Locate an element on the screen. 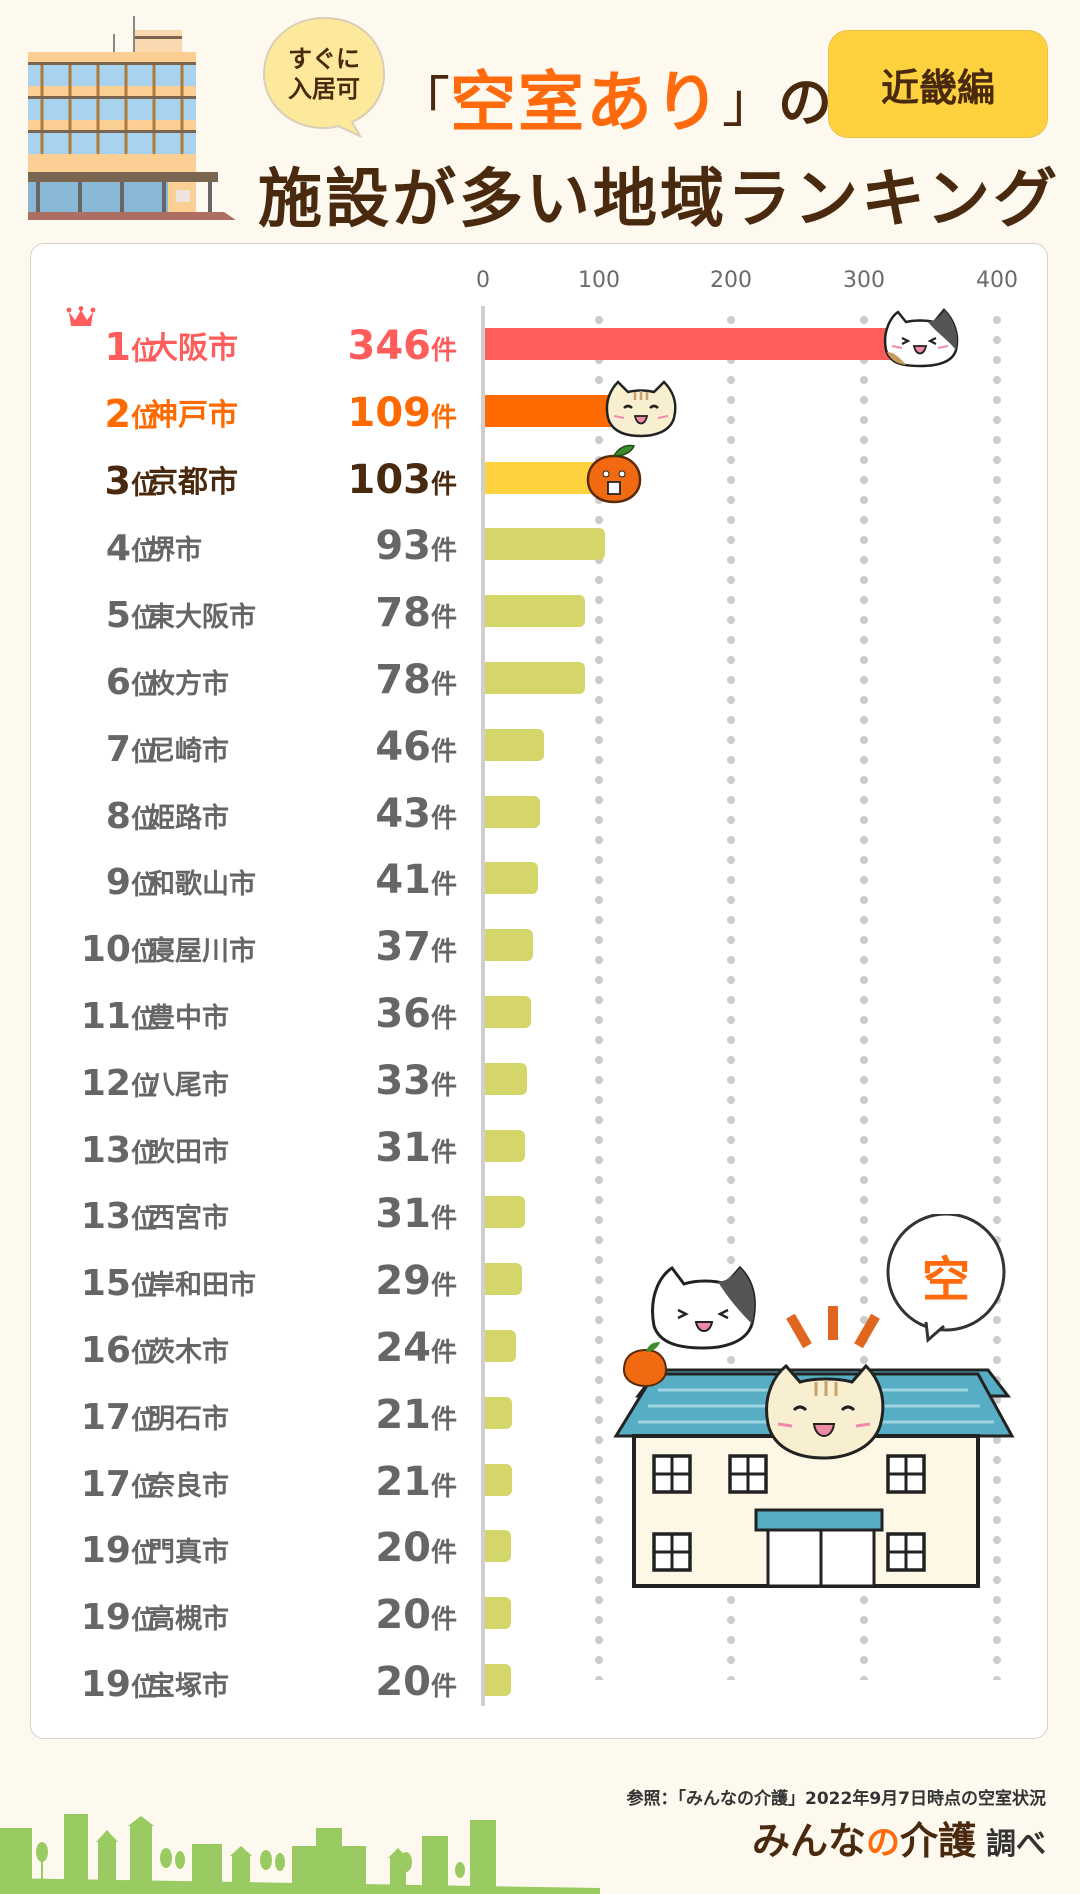  rank-number: 6 is located at coordinates (118, 682).